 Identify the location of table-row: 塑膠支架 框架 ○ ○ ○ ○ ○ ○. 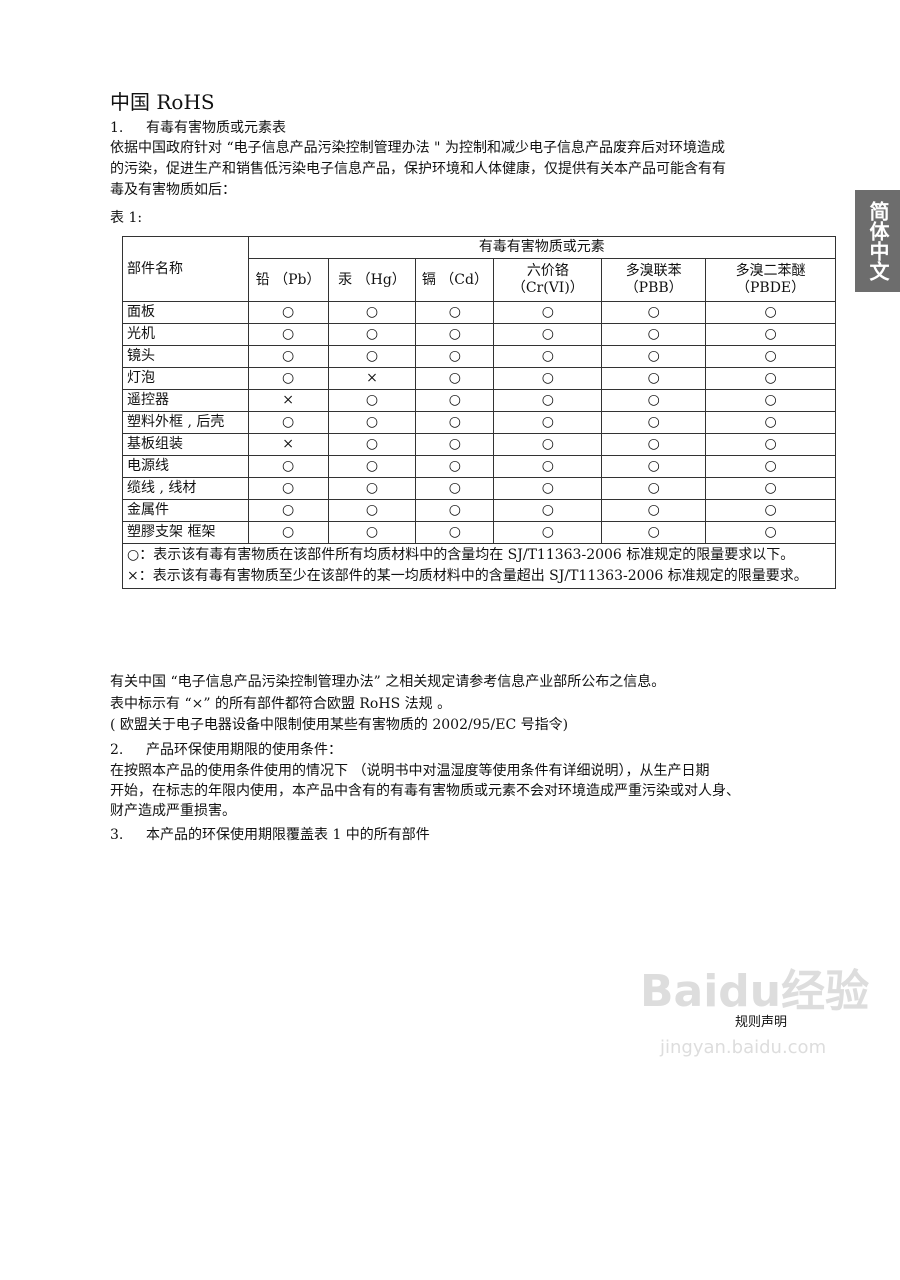
(479, 532).